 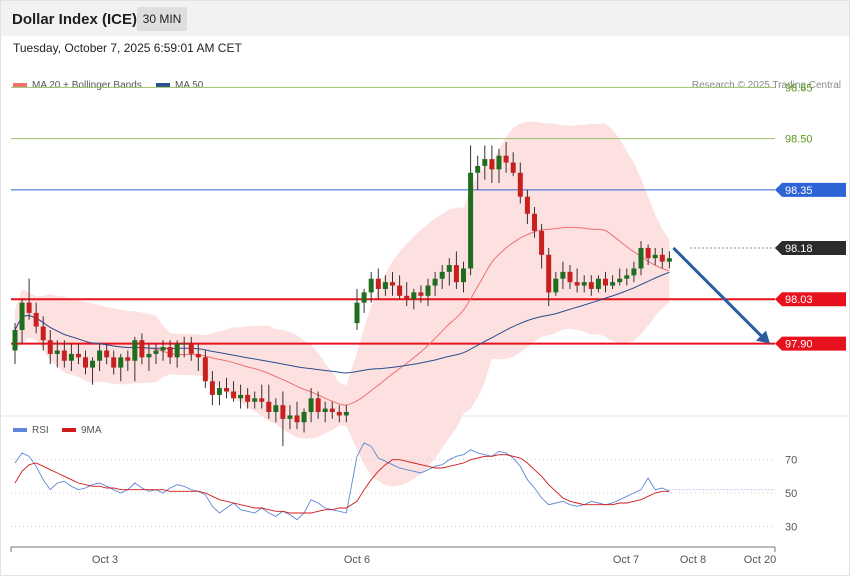 I want to click on legend-label-ma-bb: MA 20 + Bollinger Bands, so click(x=87, y=85).